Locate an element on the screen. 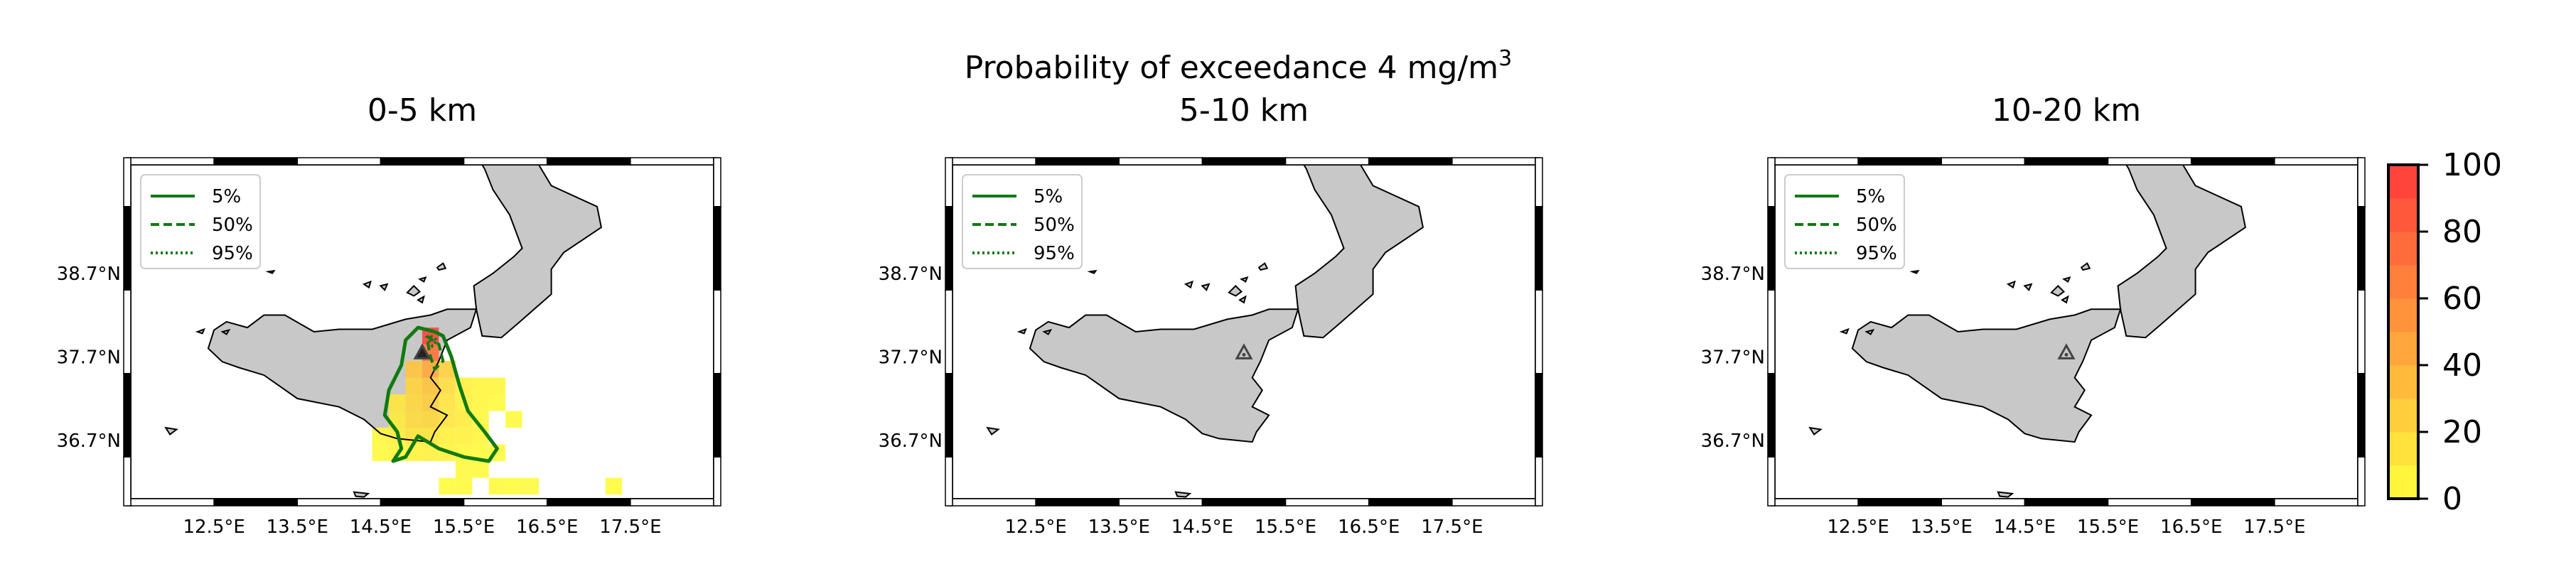  colorbar-outline is located at coordinates (2403, 331).